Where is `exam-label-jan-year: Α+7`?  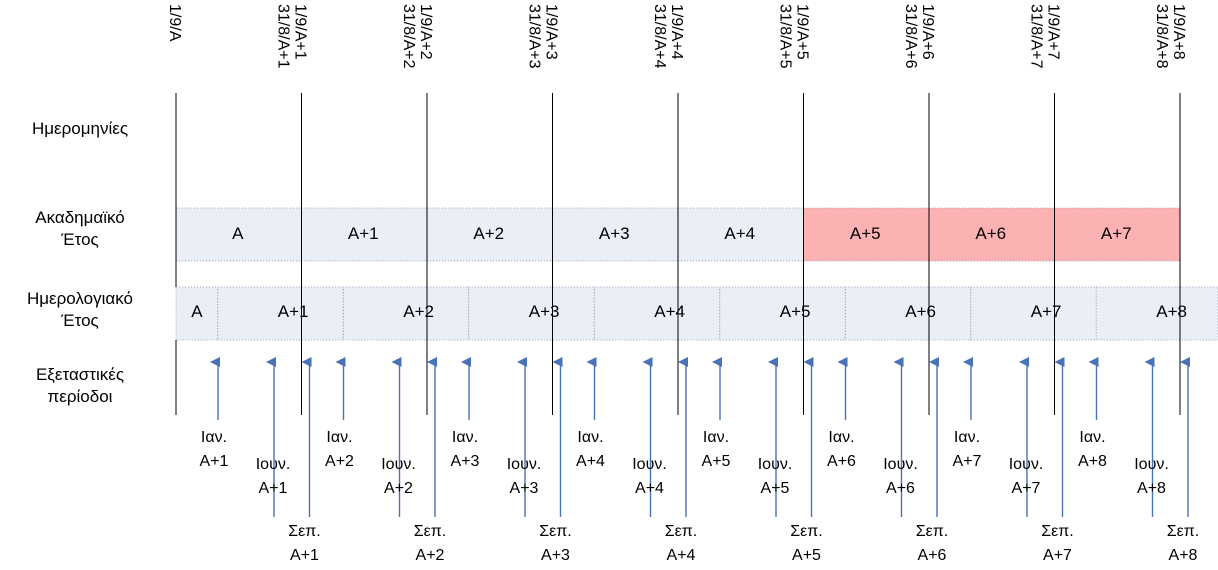
exam-label-jan-year: Α+7 is located at coordinates (967, 461).